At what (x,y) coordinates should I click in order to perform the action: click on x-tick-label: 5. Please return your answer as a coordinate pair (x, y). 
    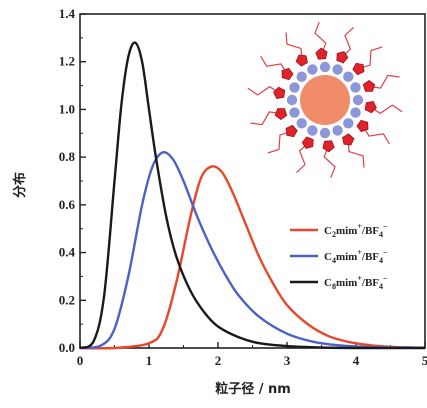
    Looking at the image, I should click on (424, 360).